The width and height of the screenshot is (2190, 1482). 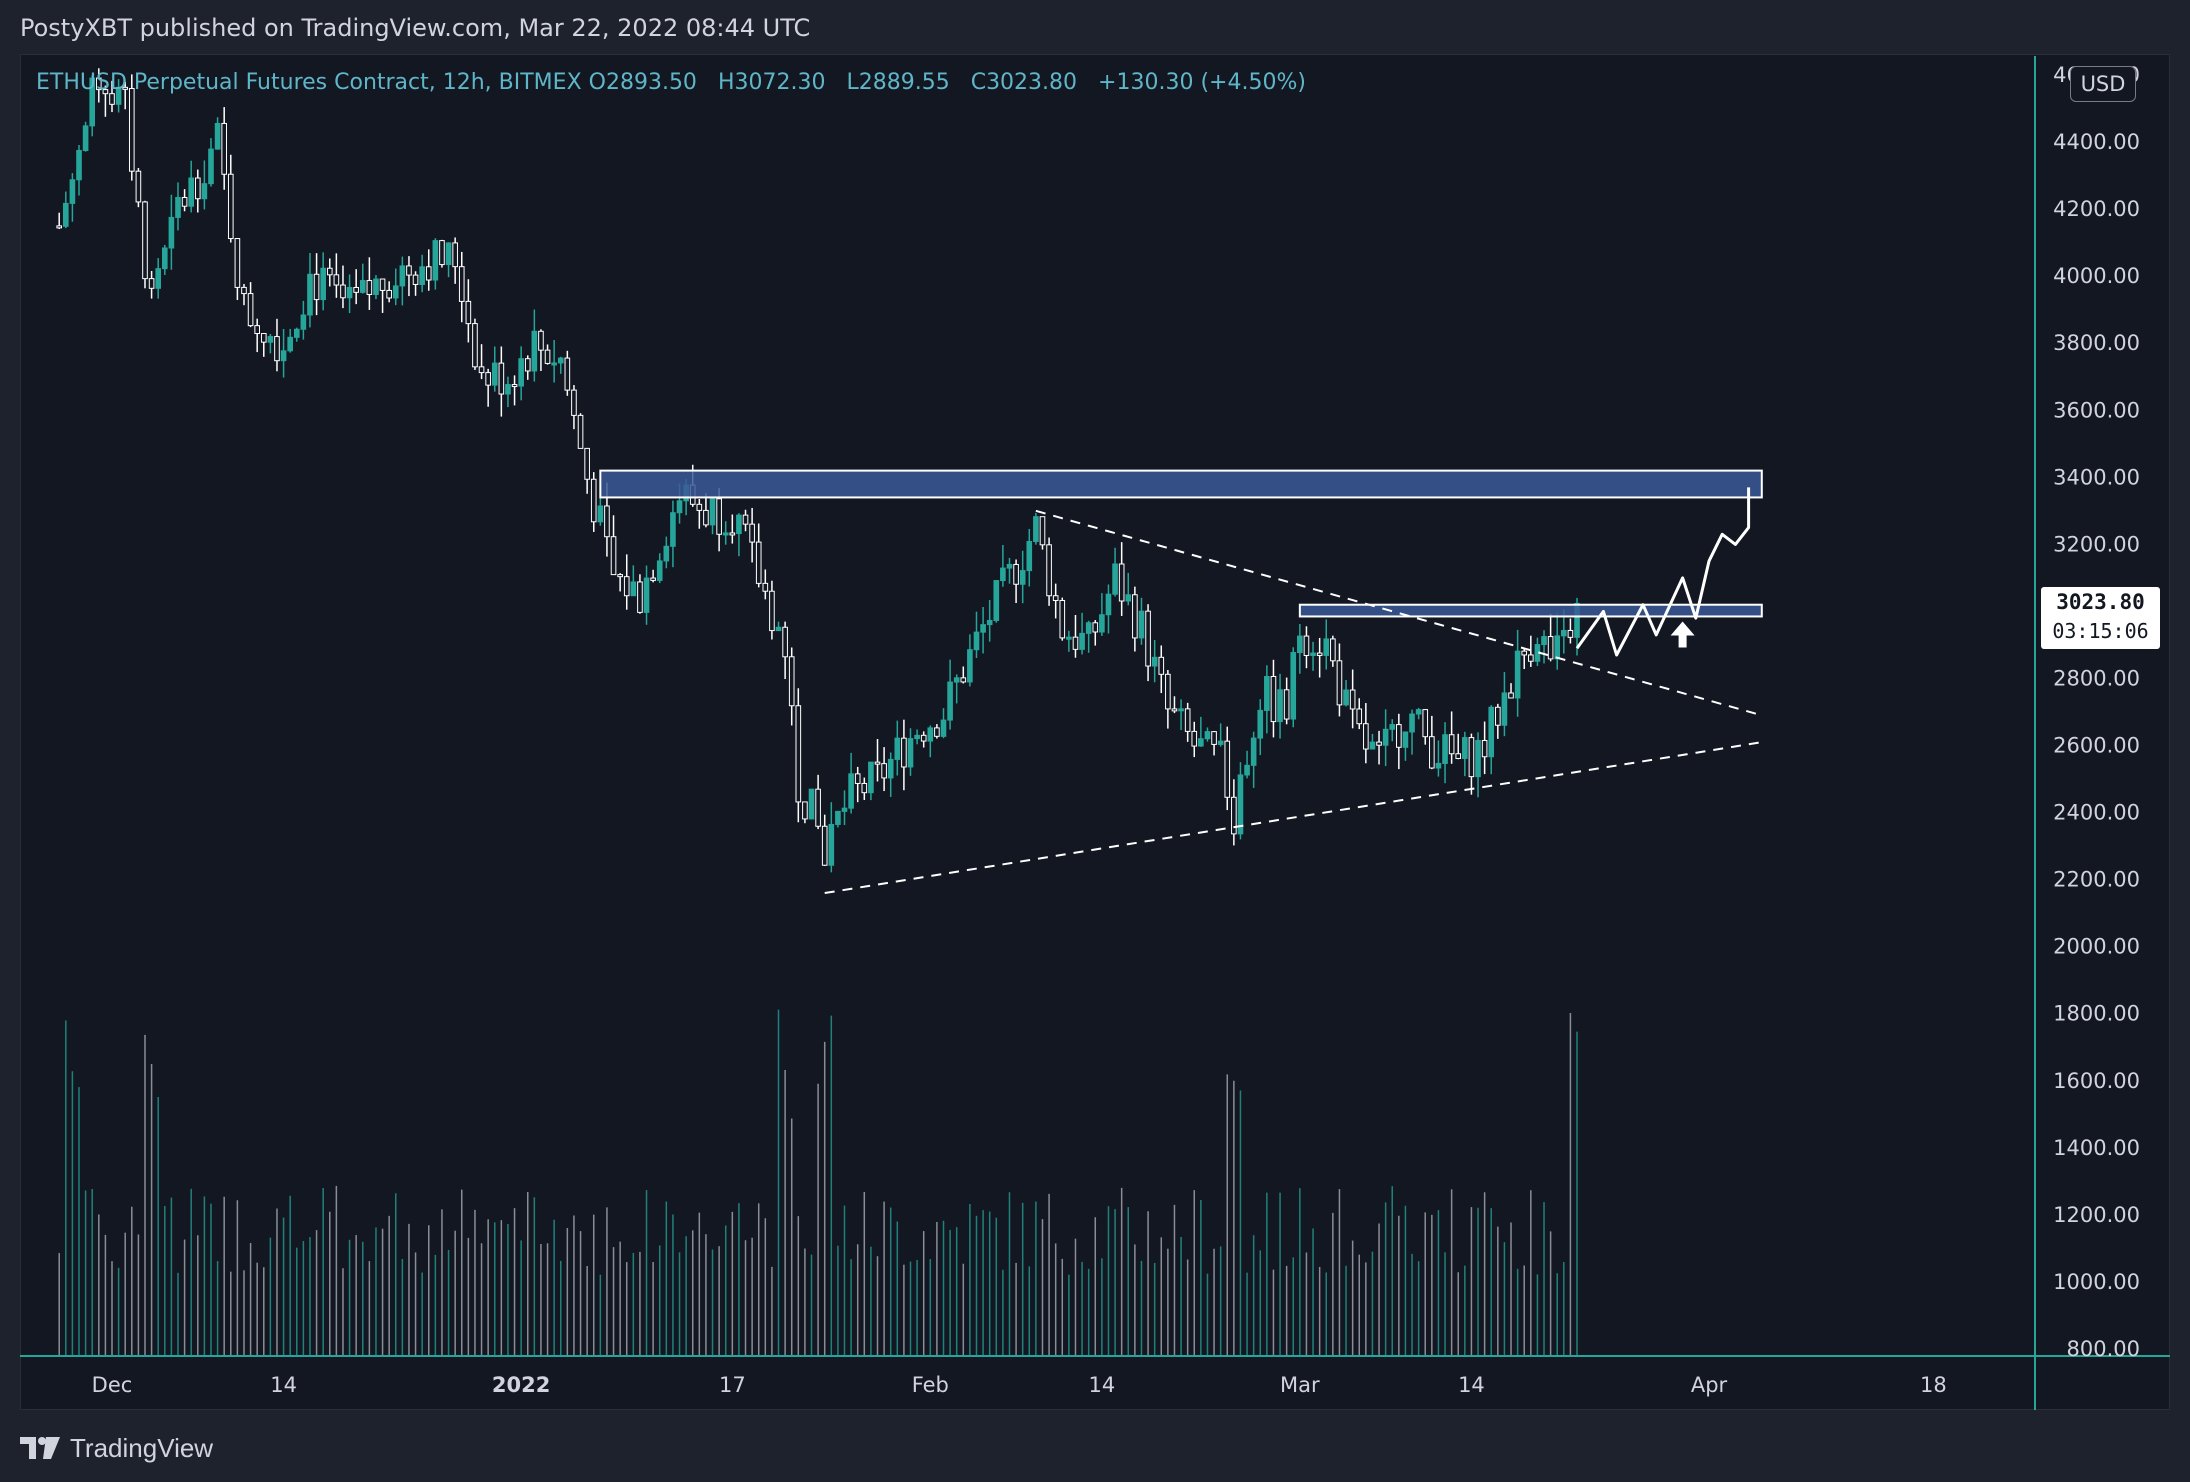 What do you see at coordinates (2096, 678) in the screenshot?
I see `price-tick-label: 2800.00` at bounding box center [2096, 678].